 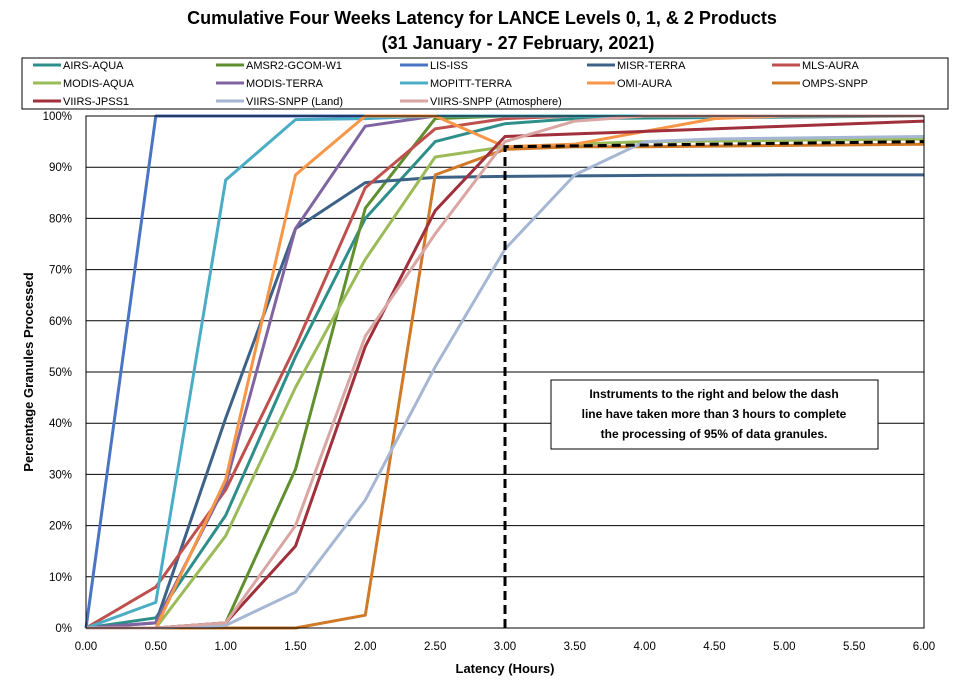 I want to click on legend-label: MISR-TERRA, so click(x=651, y=66).